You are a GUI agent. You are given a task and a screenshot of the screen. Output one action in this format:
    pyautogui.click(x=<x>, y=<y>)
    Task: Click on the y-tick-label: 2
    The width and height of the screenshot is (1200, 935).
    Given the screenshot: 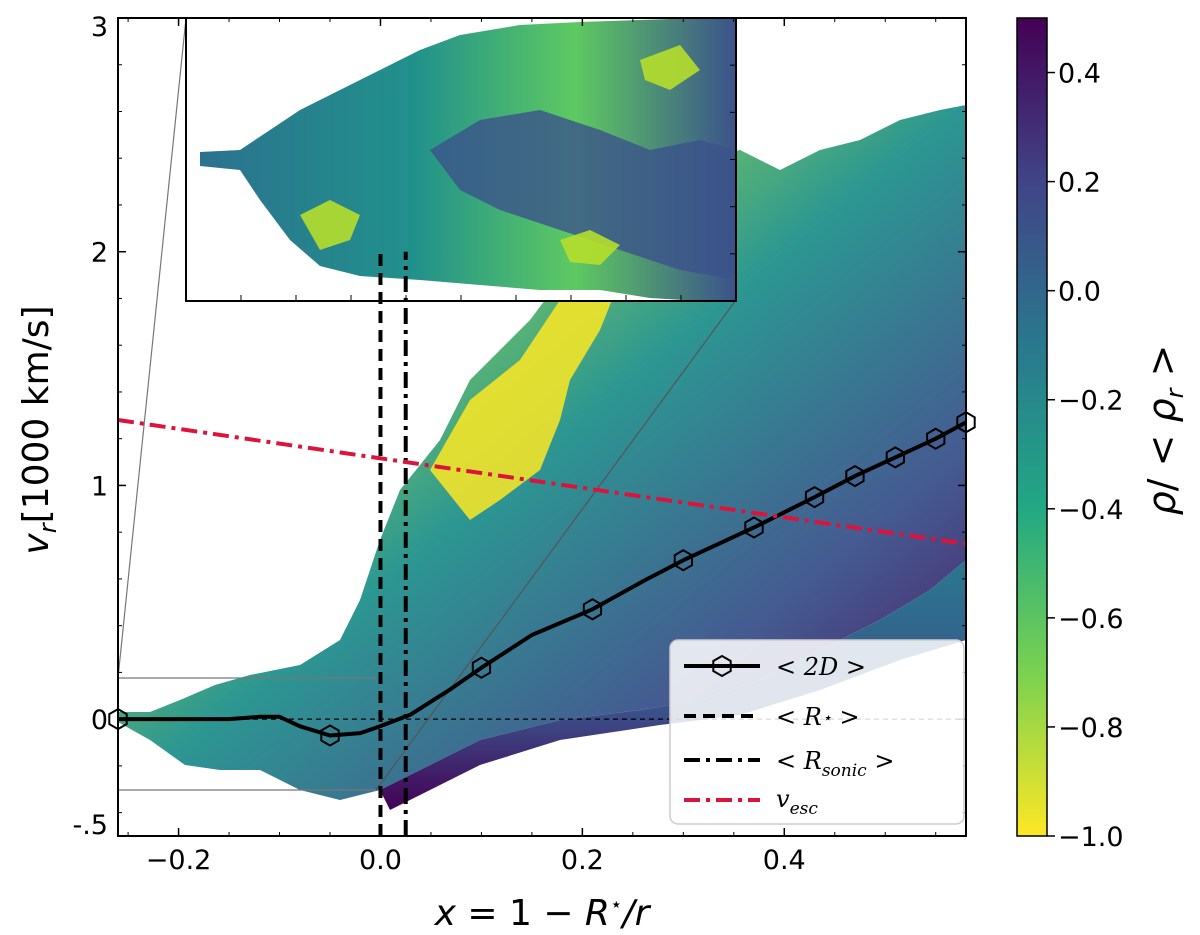 What is the action you would take?
    pyautogui.click(x=99, y=253)
    